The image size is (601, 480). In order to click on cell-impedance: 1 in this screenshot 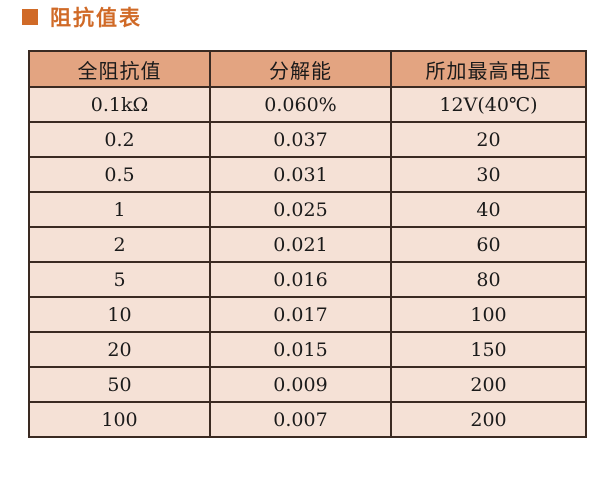, I will do `click(119, 209)`.